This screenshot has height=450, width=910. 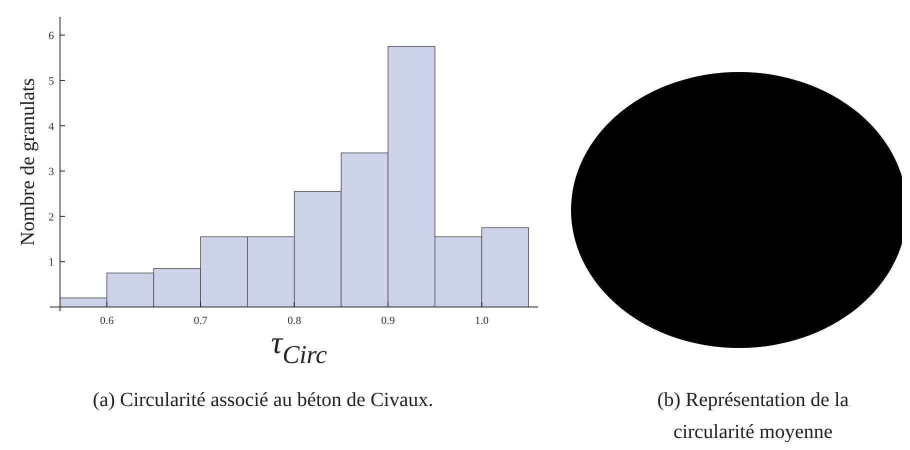 I want to click on x-tick-label: 0.9, so click(x=388, y=321).